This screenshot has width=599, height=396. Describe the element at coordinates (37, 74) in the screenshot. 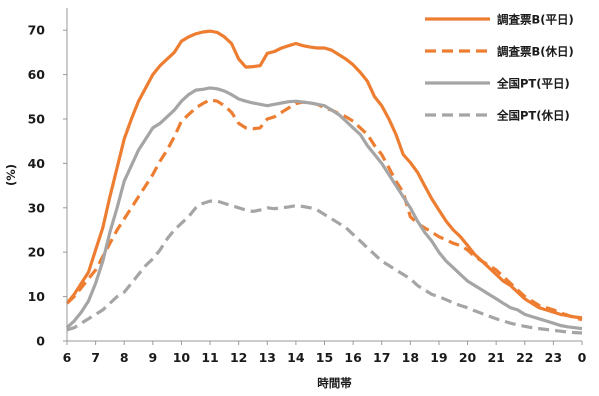

I see `y-tick-label: 60` at that location.